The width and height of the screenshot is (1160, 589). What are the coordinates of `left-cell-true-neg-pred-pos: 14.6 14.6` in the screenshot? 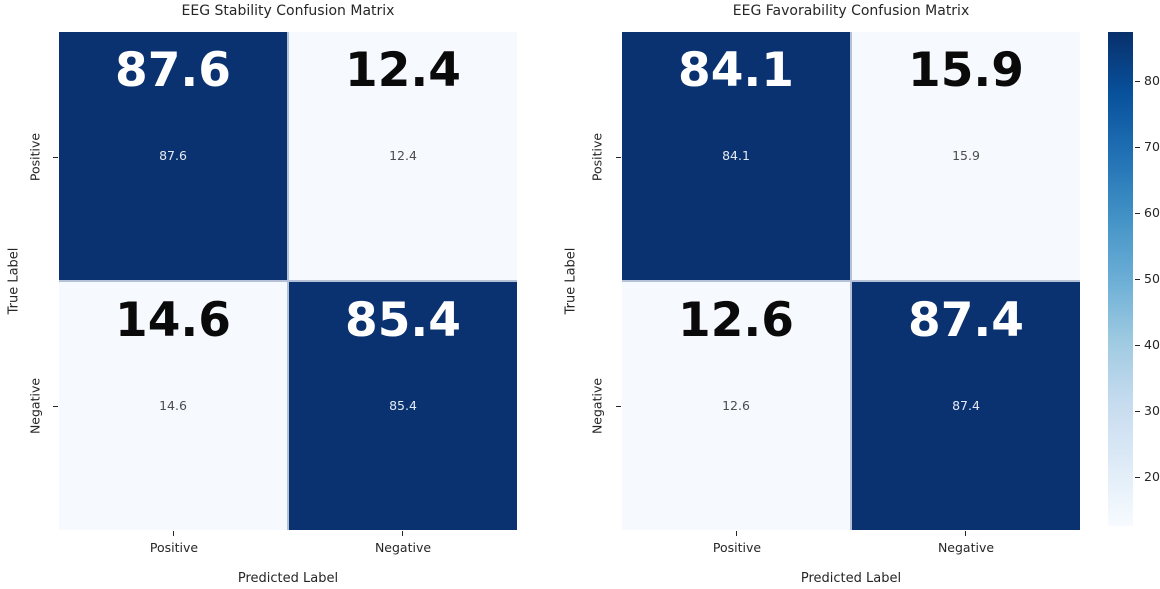 It's located at (173, 406).